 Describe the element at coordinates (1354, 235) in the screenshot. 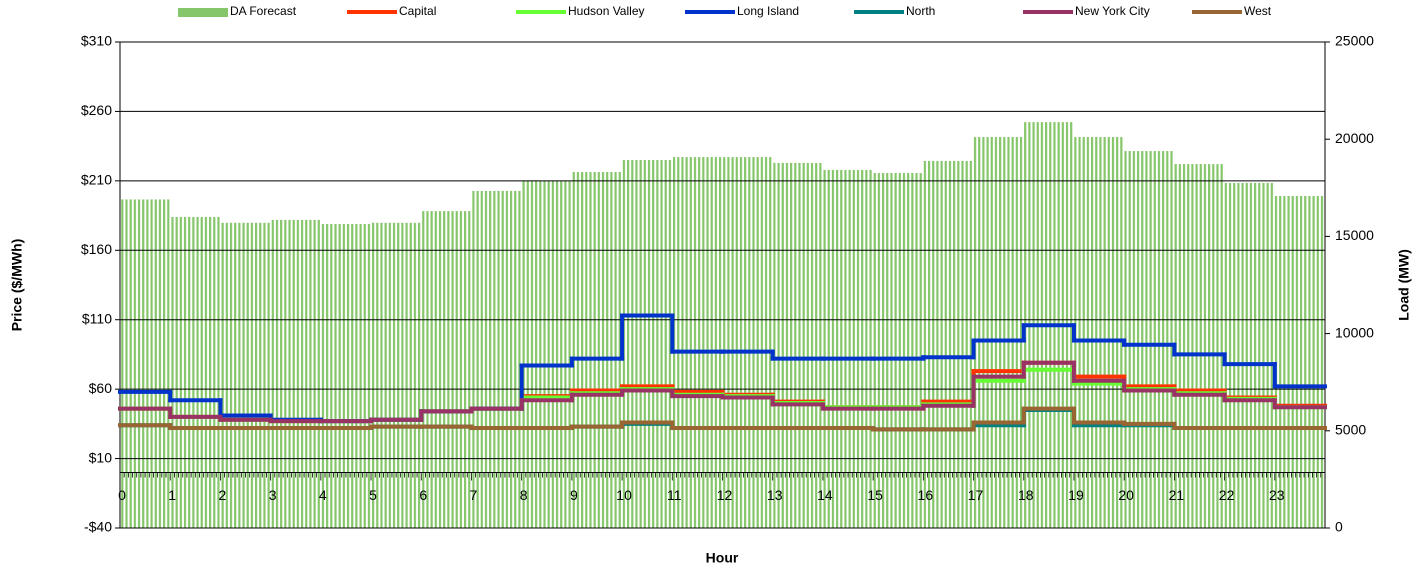

I see `y2-tick-label: 15000` at that location.